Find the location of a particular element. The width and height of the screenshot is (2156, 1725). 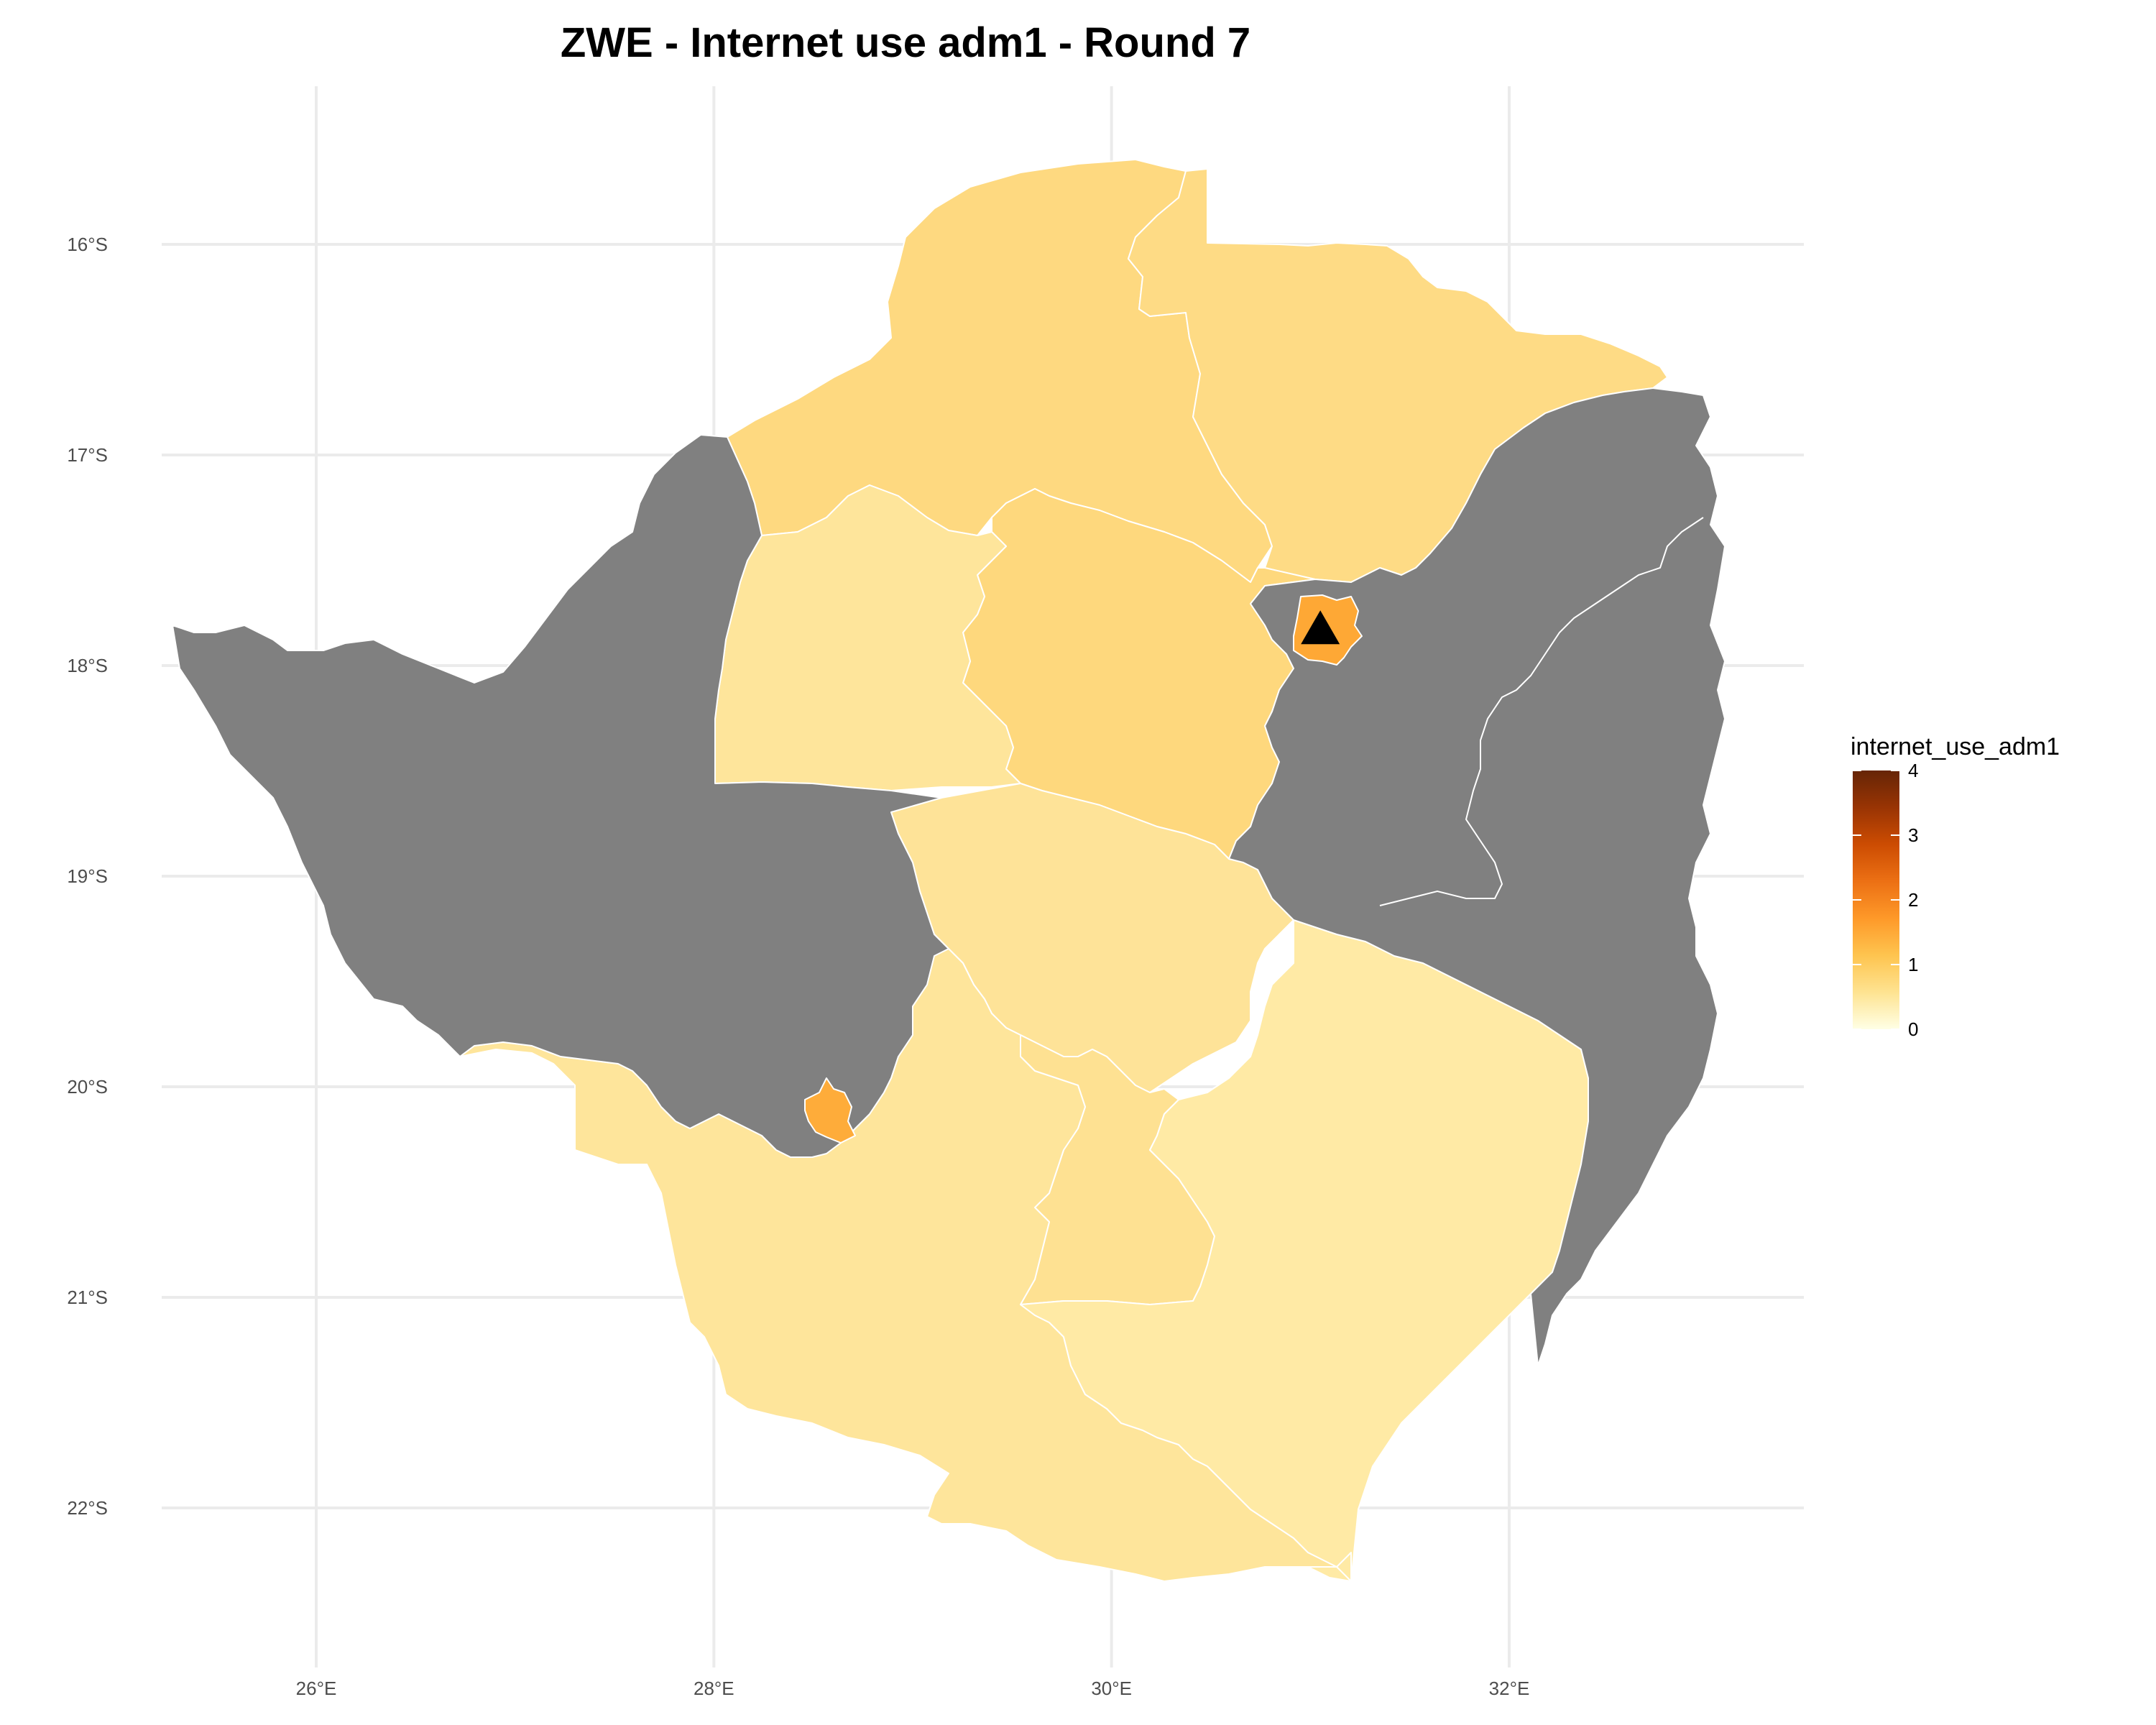

region-east-internal-border is located at coordinates (1541, 711).